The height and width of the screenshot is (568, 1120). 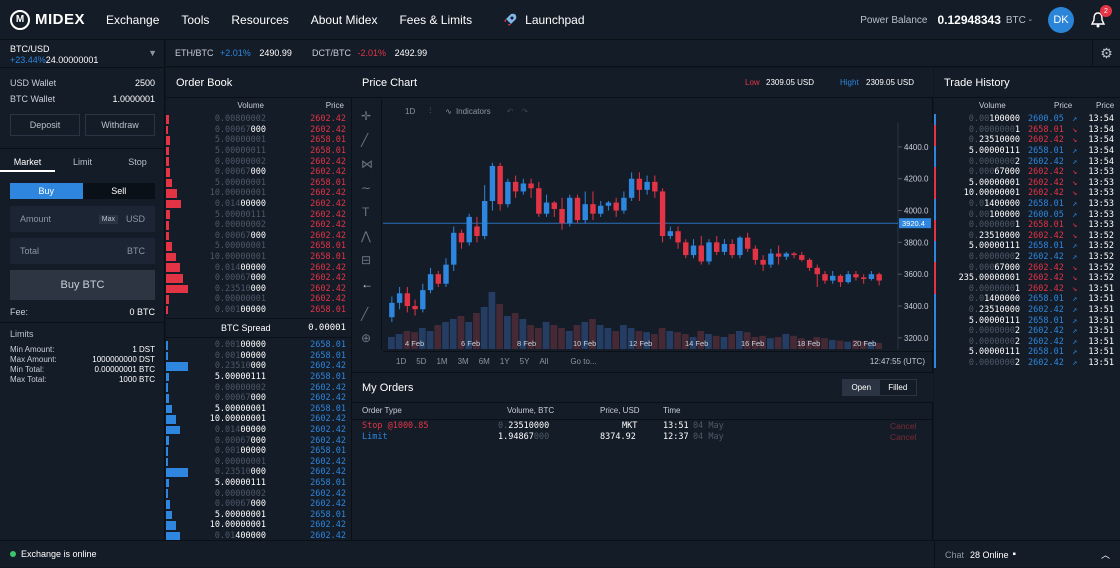 I want to click on nav-fees: Fees & Limits, so click(x=436, y=19).